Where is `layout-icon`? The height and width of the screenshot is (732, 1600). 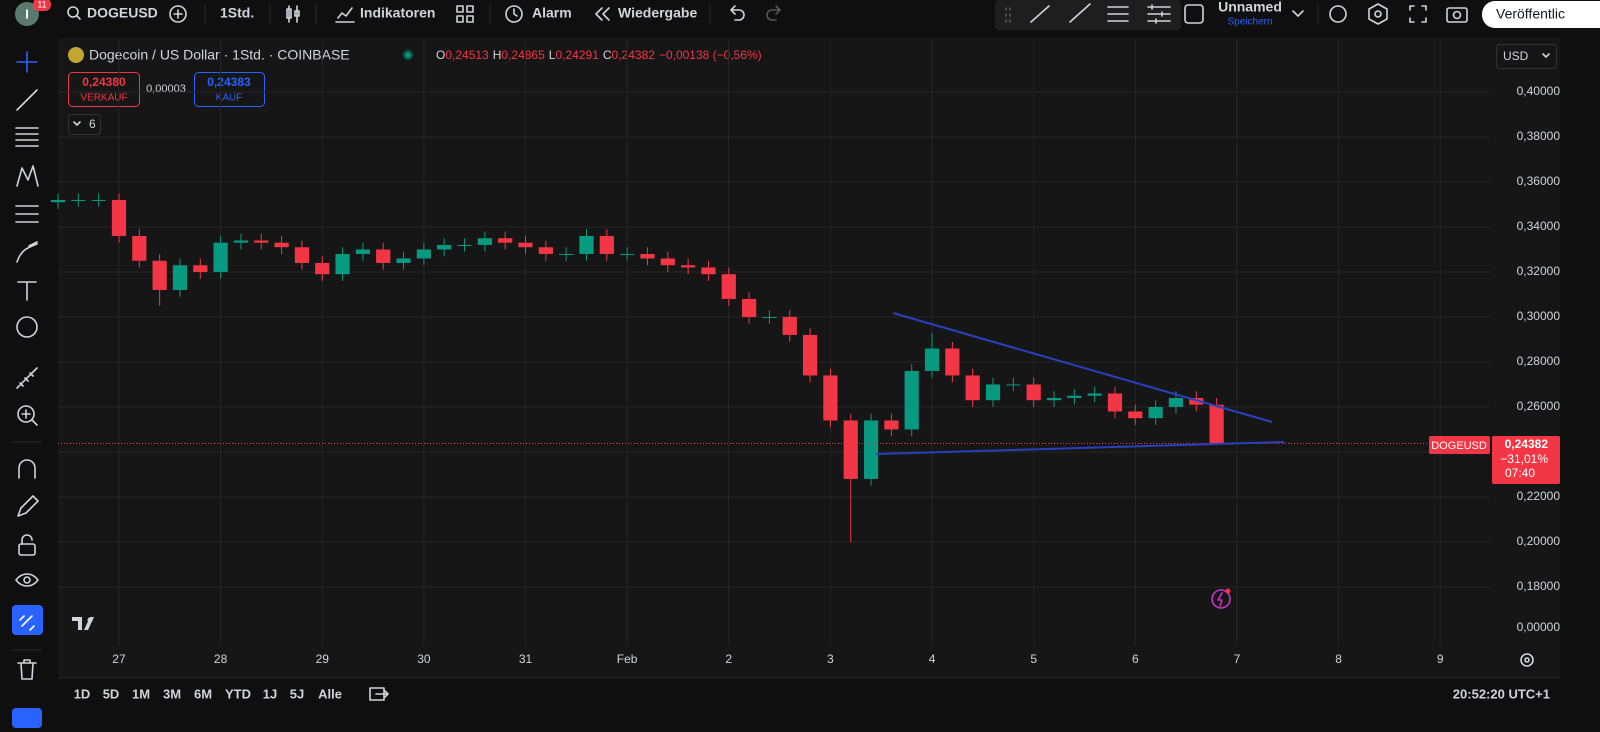 layout-icon is located at coordinates (1194, 14).